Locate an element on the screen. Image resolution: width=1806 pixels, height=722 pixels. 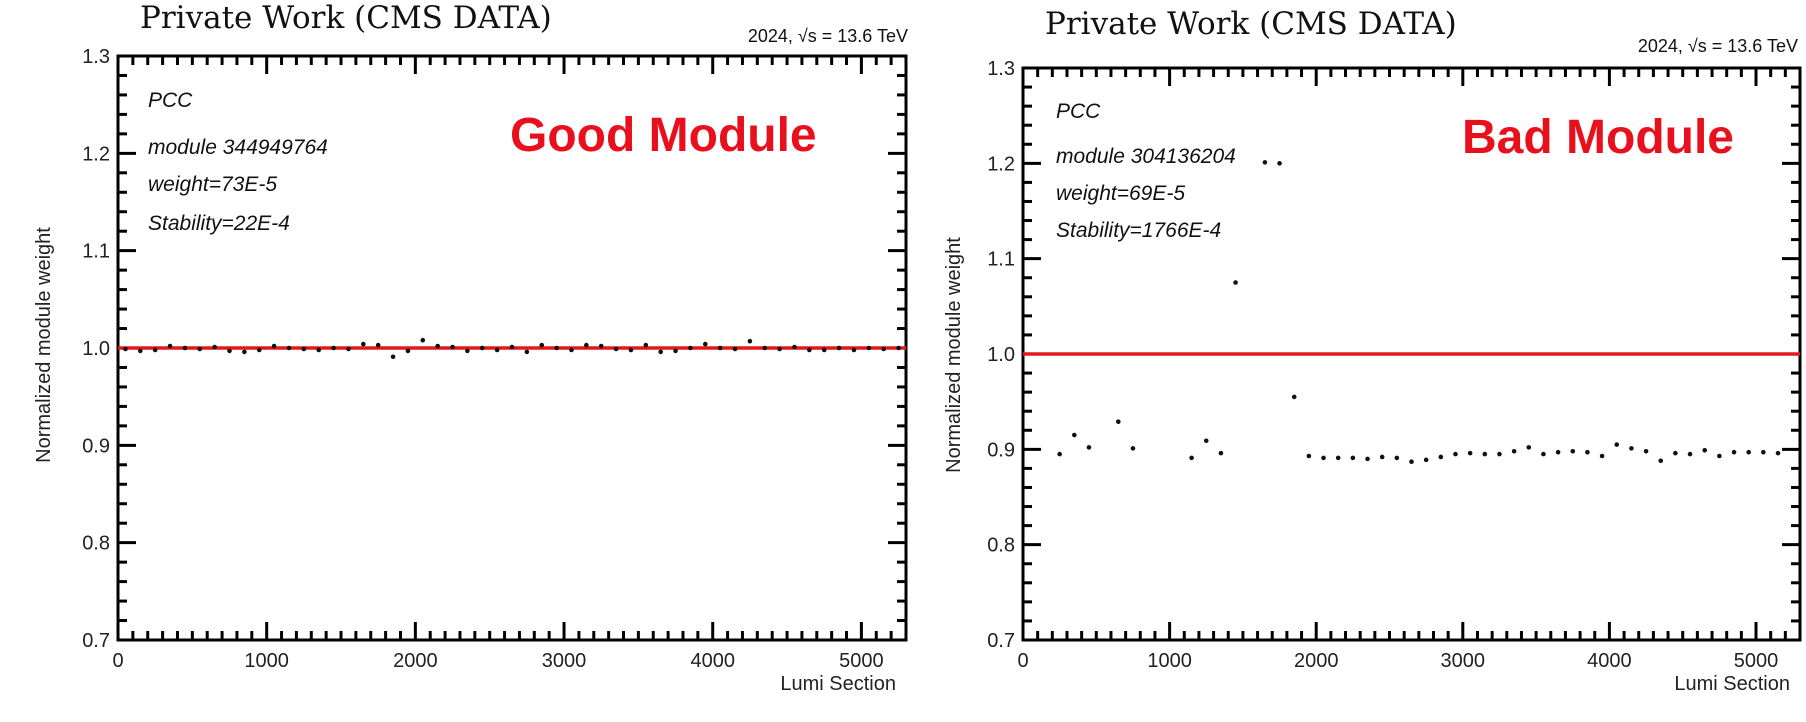
chart-title: Private Work (CMS DATA) is located at coordinates (346, 18).